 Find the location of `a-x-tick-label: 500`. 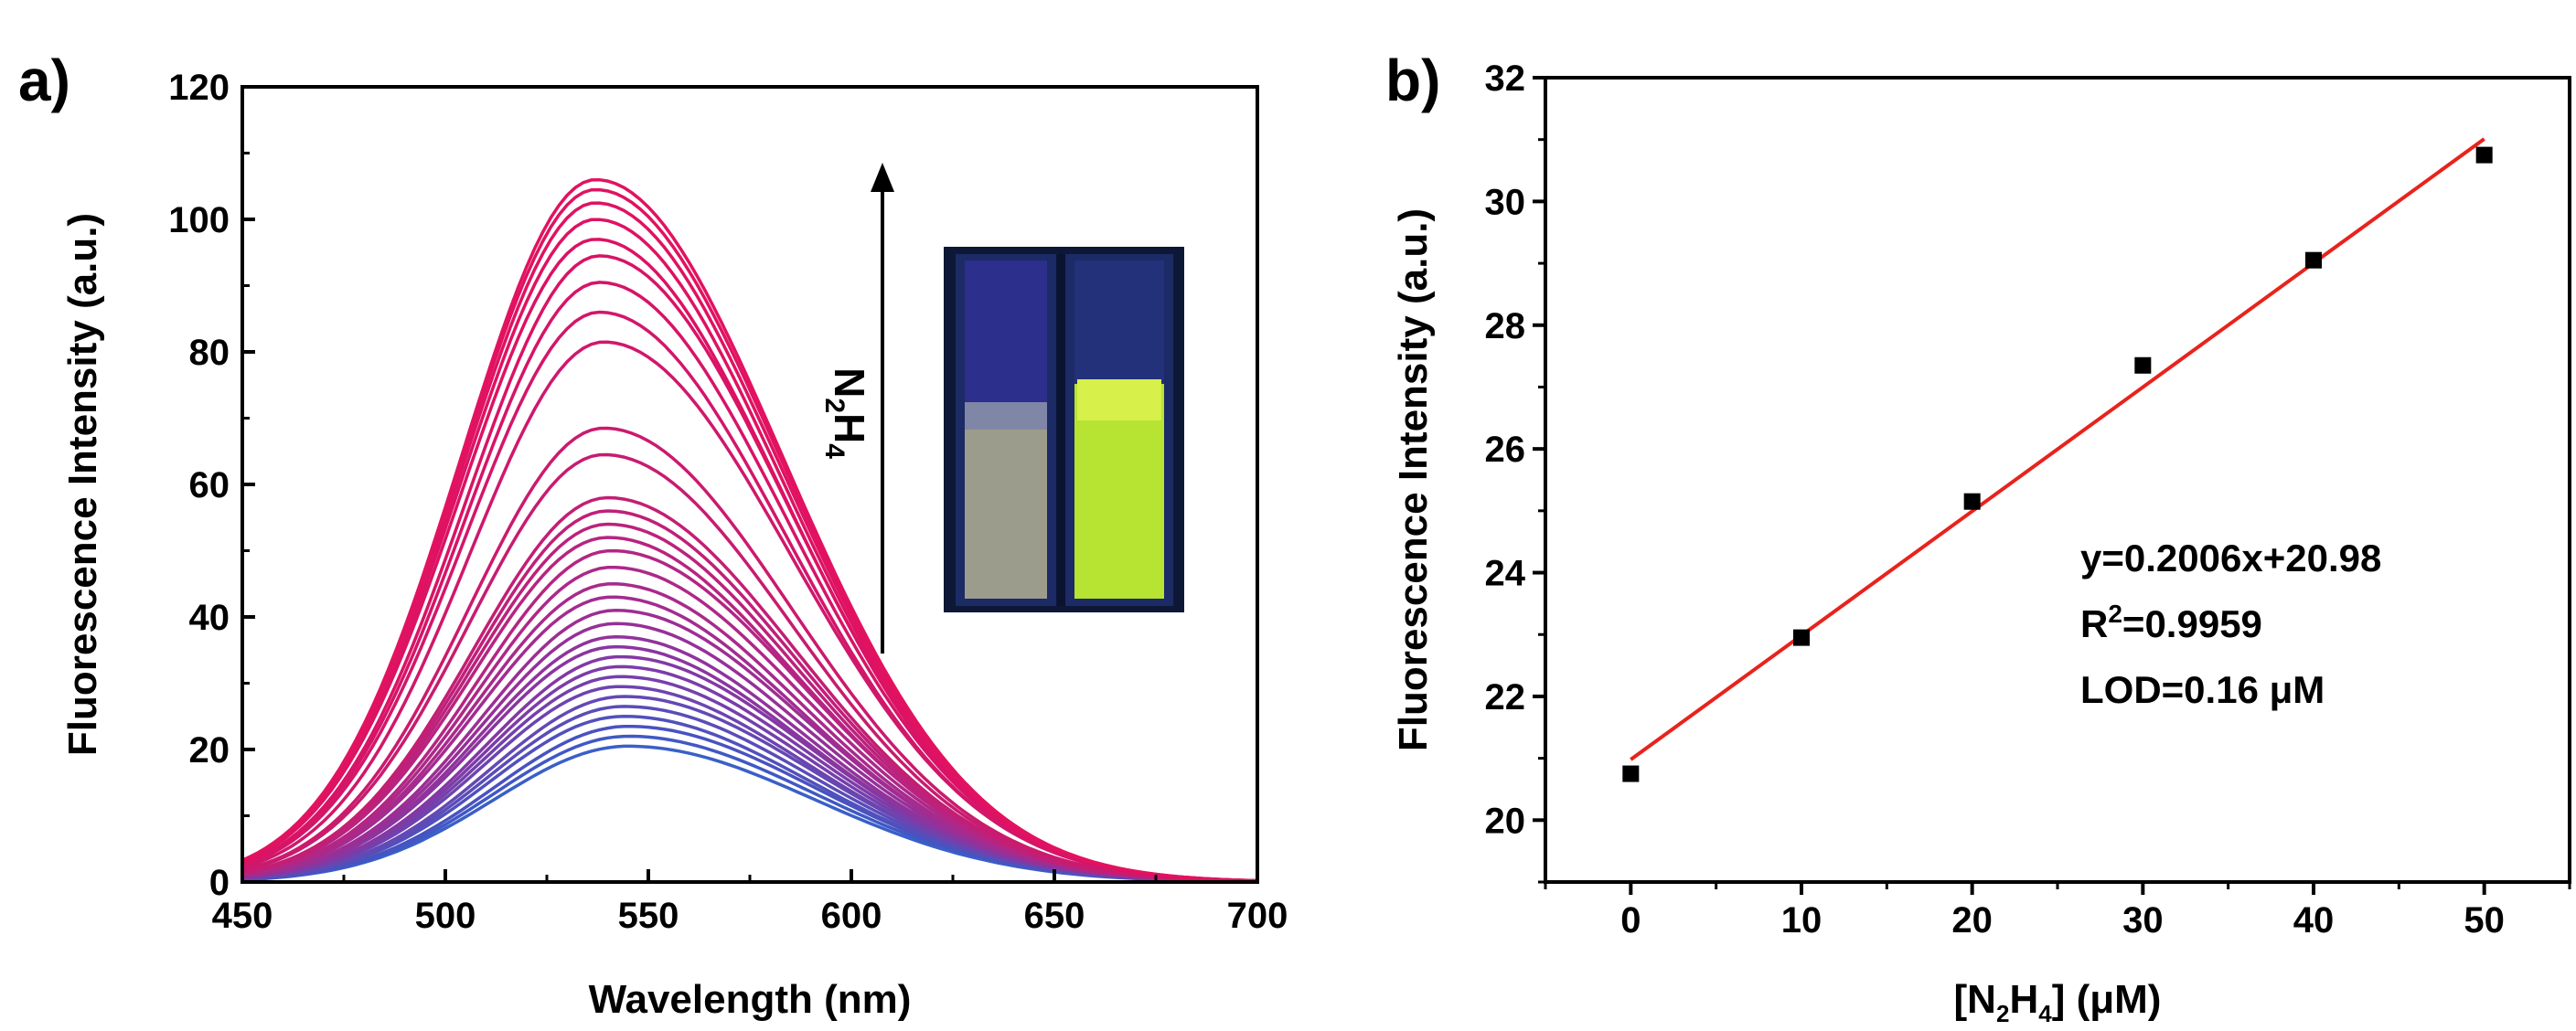

a-x-tick-label: 500 is located at coordinates (445, 916).